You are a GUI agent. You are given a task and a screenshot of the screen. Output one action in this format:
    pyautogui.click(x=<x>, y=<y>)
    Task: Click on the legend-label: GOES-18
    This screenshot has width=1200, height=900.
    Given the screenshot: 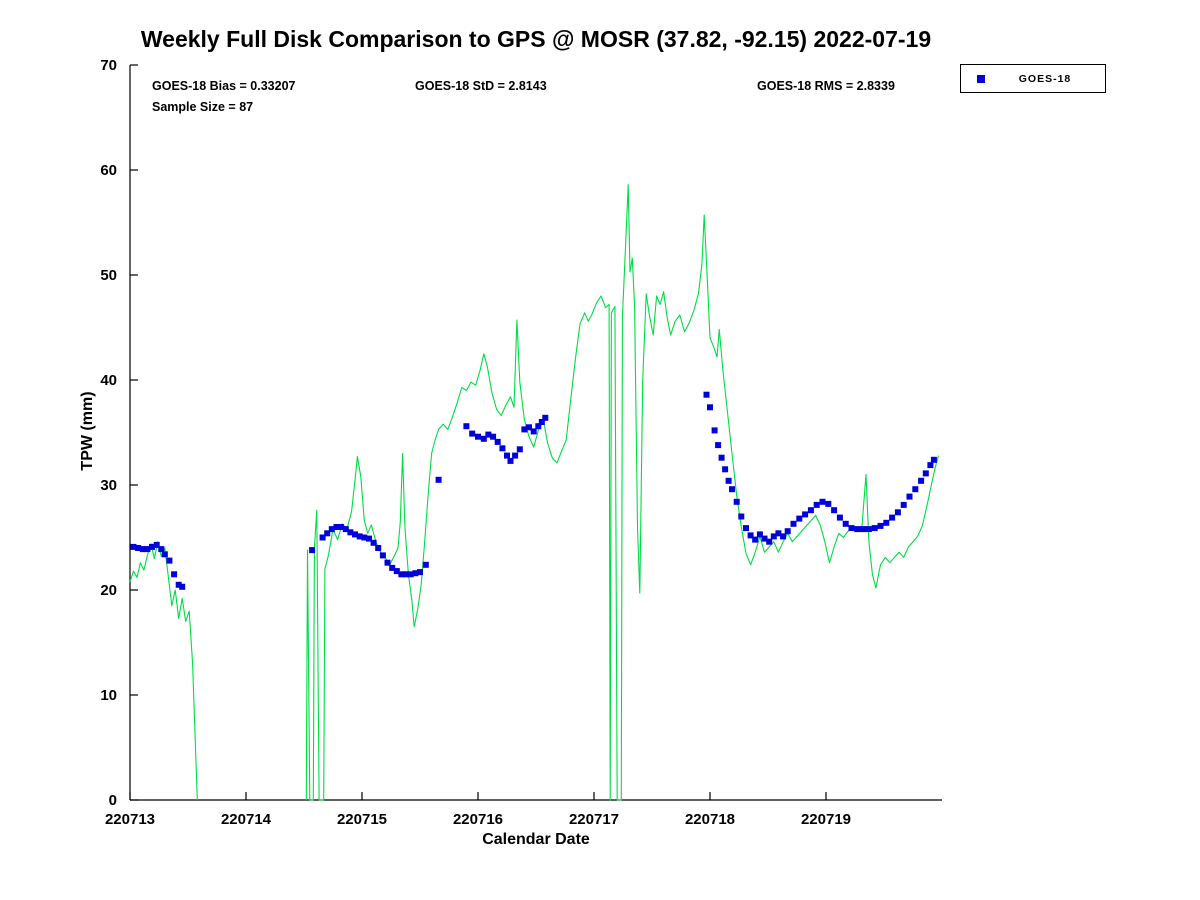 What is the action you would take?
    pyautogui.click(x=1045, y=78)
    